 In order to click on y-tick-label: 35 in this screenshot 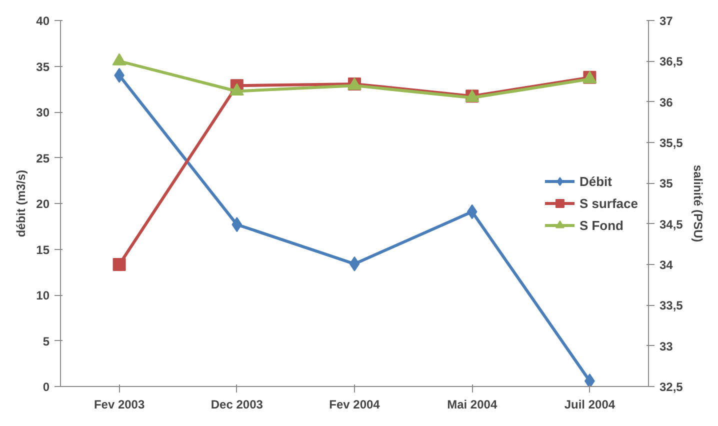, I will do `click(43, 67)`.